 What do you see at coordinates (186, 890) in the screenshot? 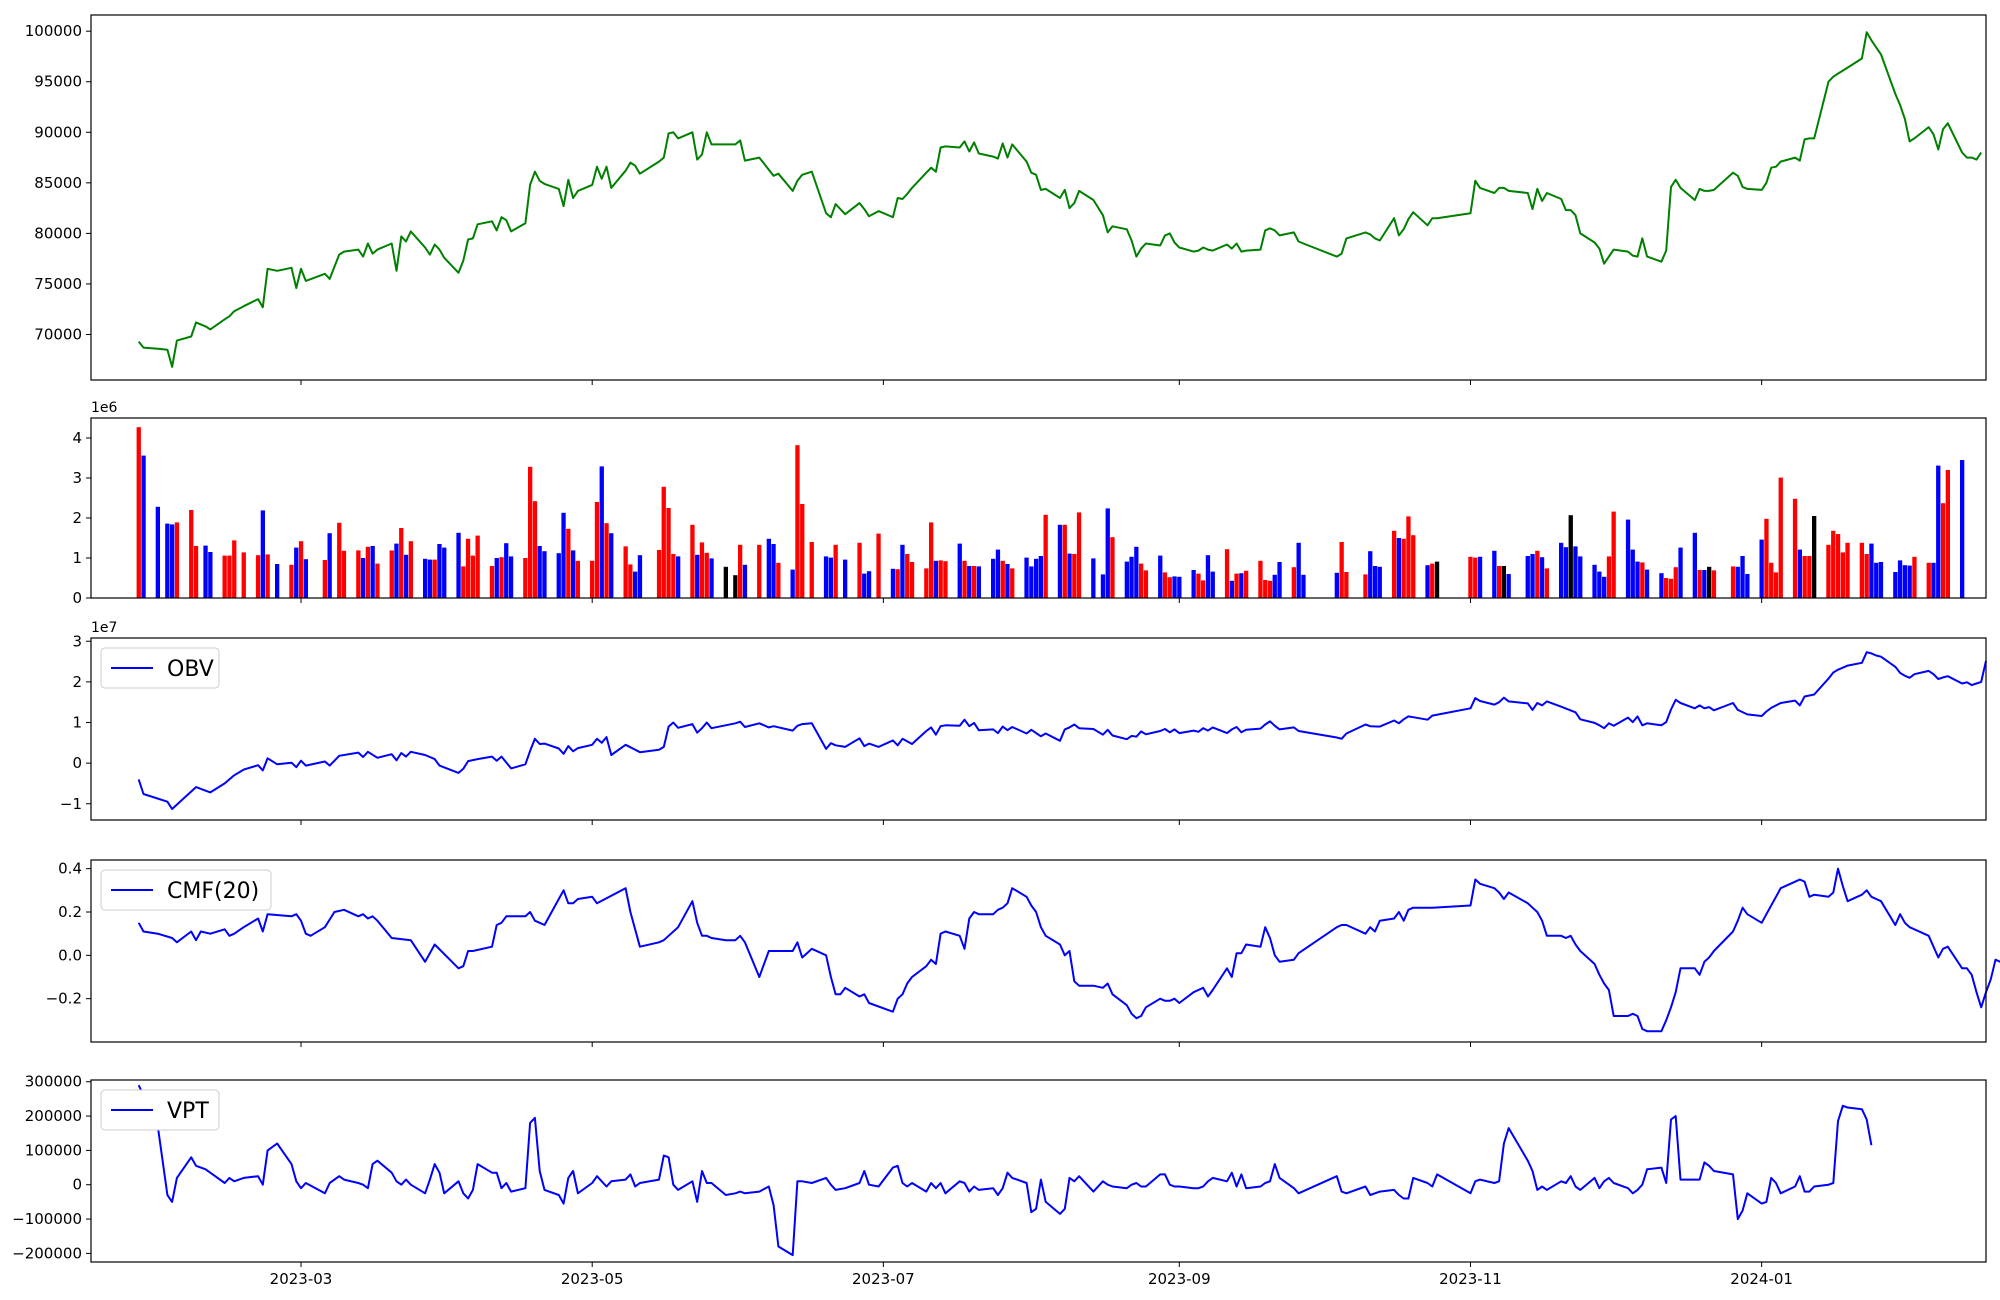
I see `cmf-legend: CMF(20)` at bounding box center [186, 890].